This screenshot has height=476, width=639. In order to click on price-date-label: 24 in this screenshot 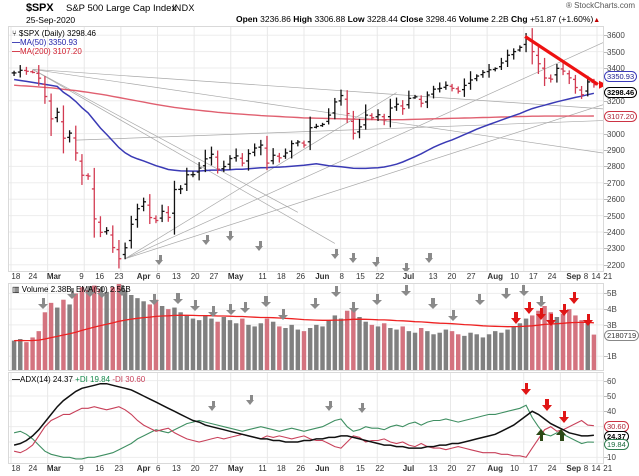, I will do `click(552, 276)`.